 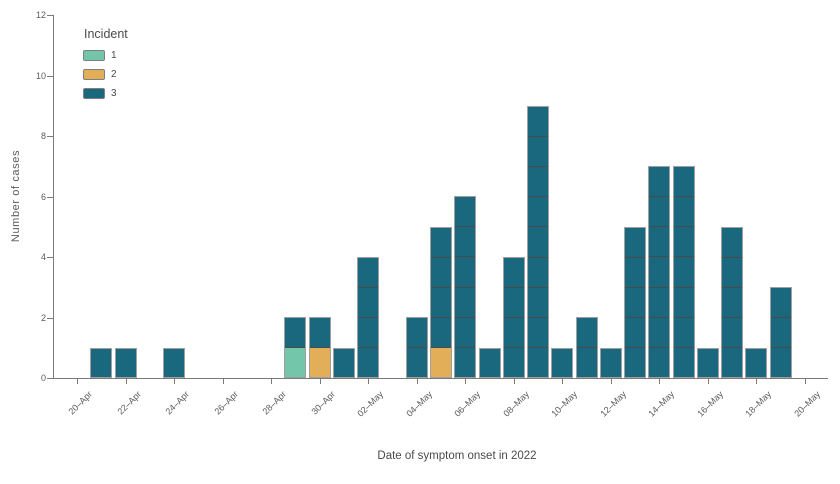 I want to click on bar-07-May, so click(x=490, y=363).